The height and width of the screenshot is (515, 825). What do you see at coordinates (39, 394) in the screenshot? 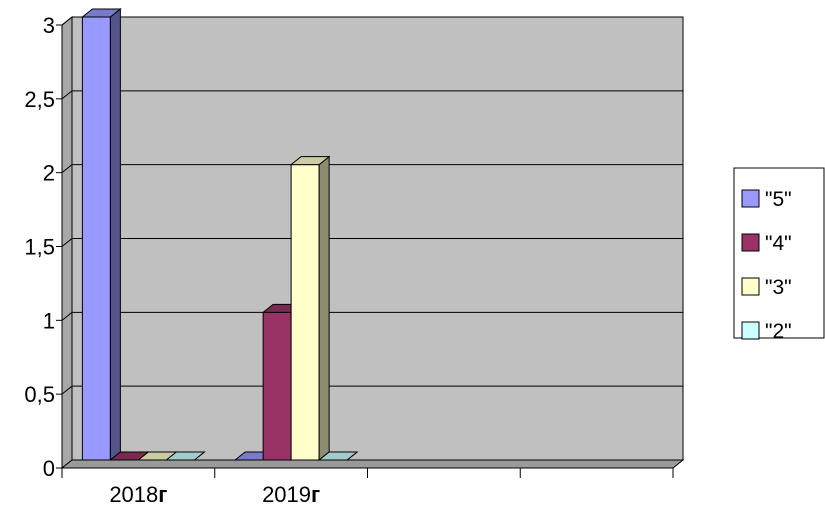
I see `y-tick-label: 0,5` at bounding box center [39, 394].